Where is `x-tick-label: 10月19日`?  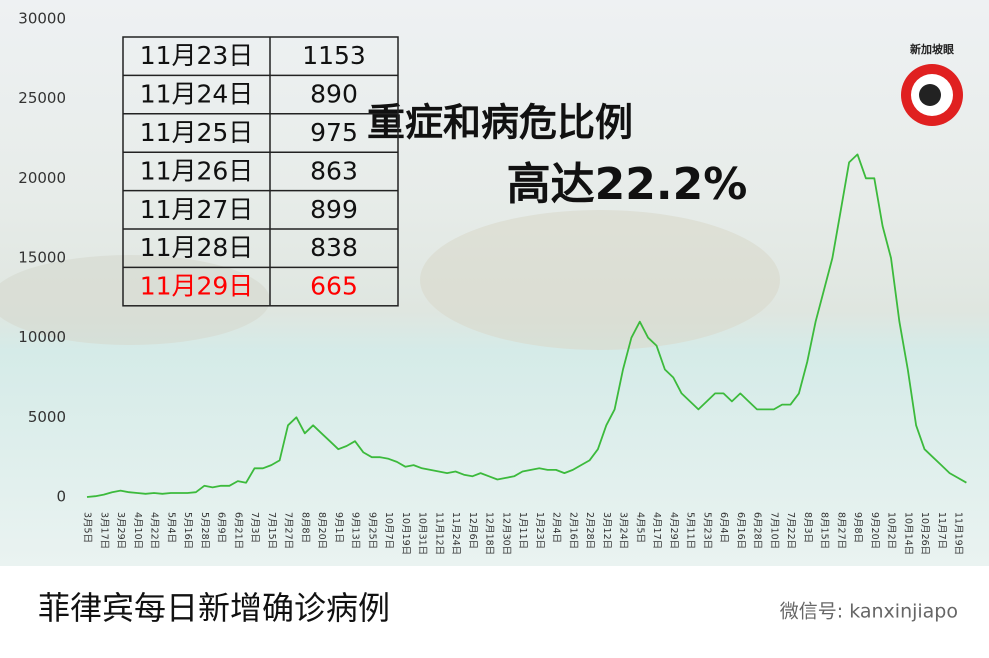 x-tick-label: 10月19日 is located at coordinates (405, 533).